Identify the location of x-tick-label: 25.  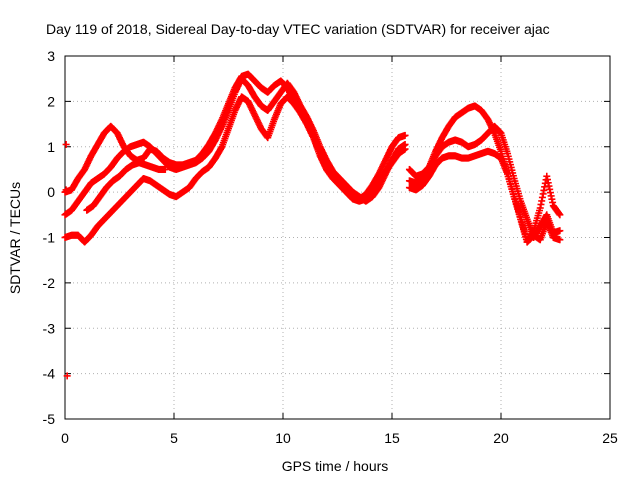
(610, 438).